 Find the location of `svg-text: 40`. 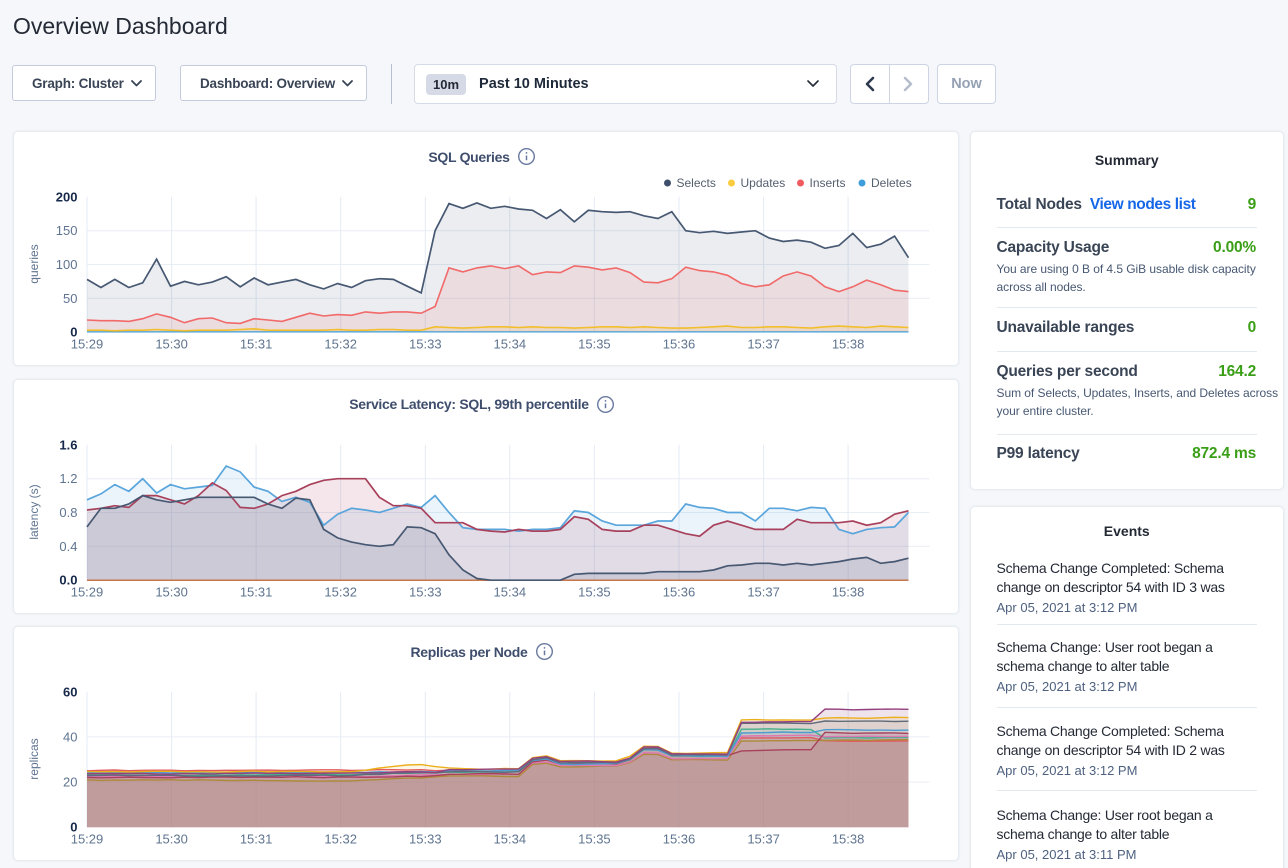

svg-text: 40 is located at coordinates (70, 736).